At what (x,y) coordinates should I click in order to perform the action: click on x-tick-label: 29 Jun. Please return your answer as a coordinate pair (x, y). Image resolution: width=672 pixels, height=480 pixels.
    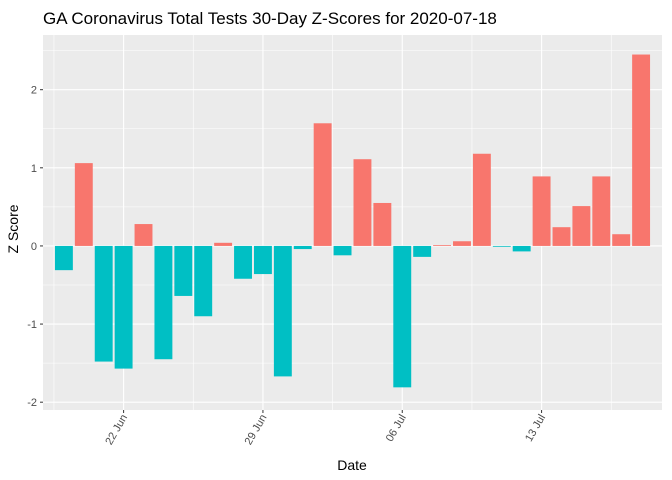
    Looking at the image, I should click on (256, 430).